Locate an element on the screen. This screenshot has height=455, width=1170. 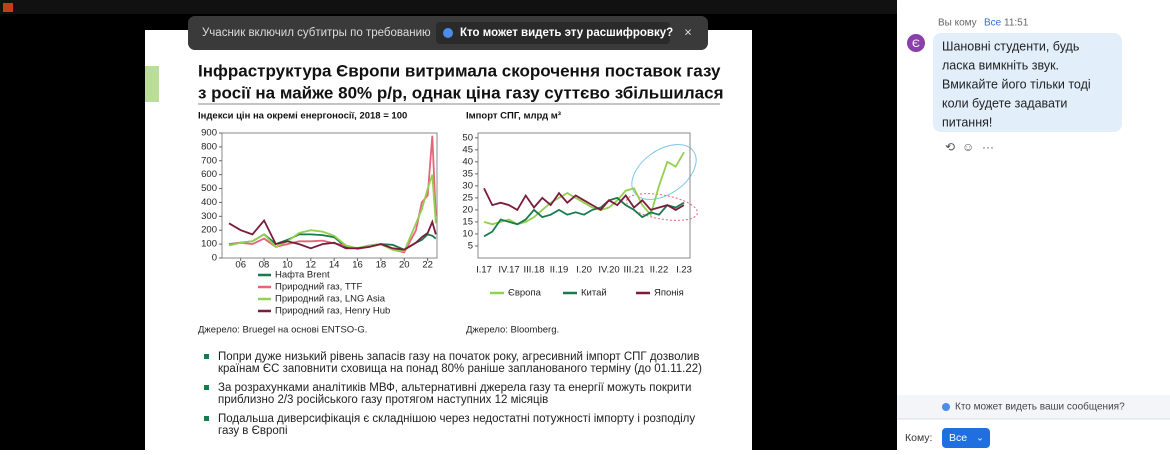
caption-button is located at coordinates (553, 33).